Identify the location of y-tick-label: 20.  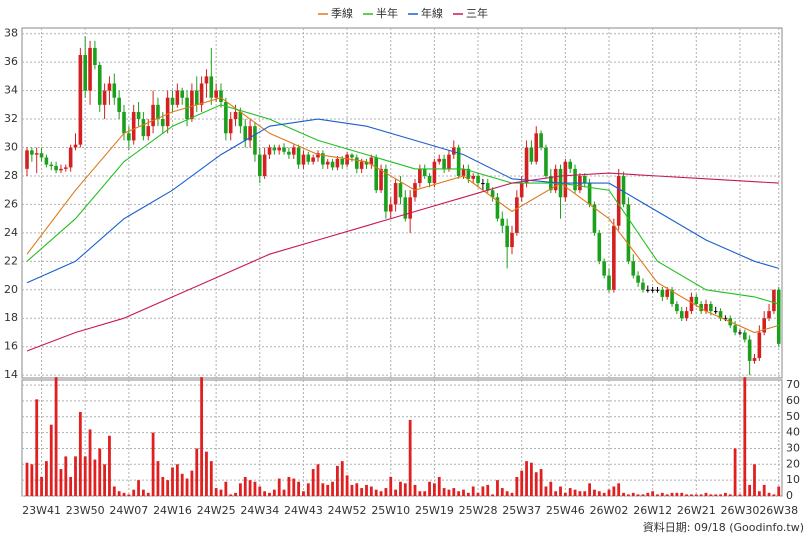
(11, 289).